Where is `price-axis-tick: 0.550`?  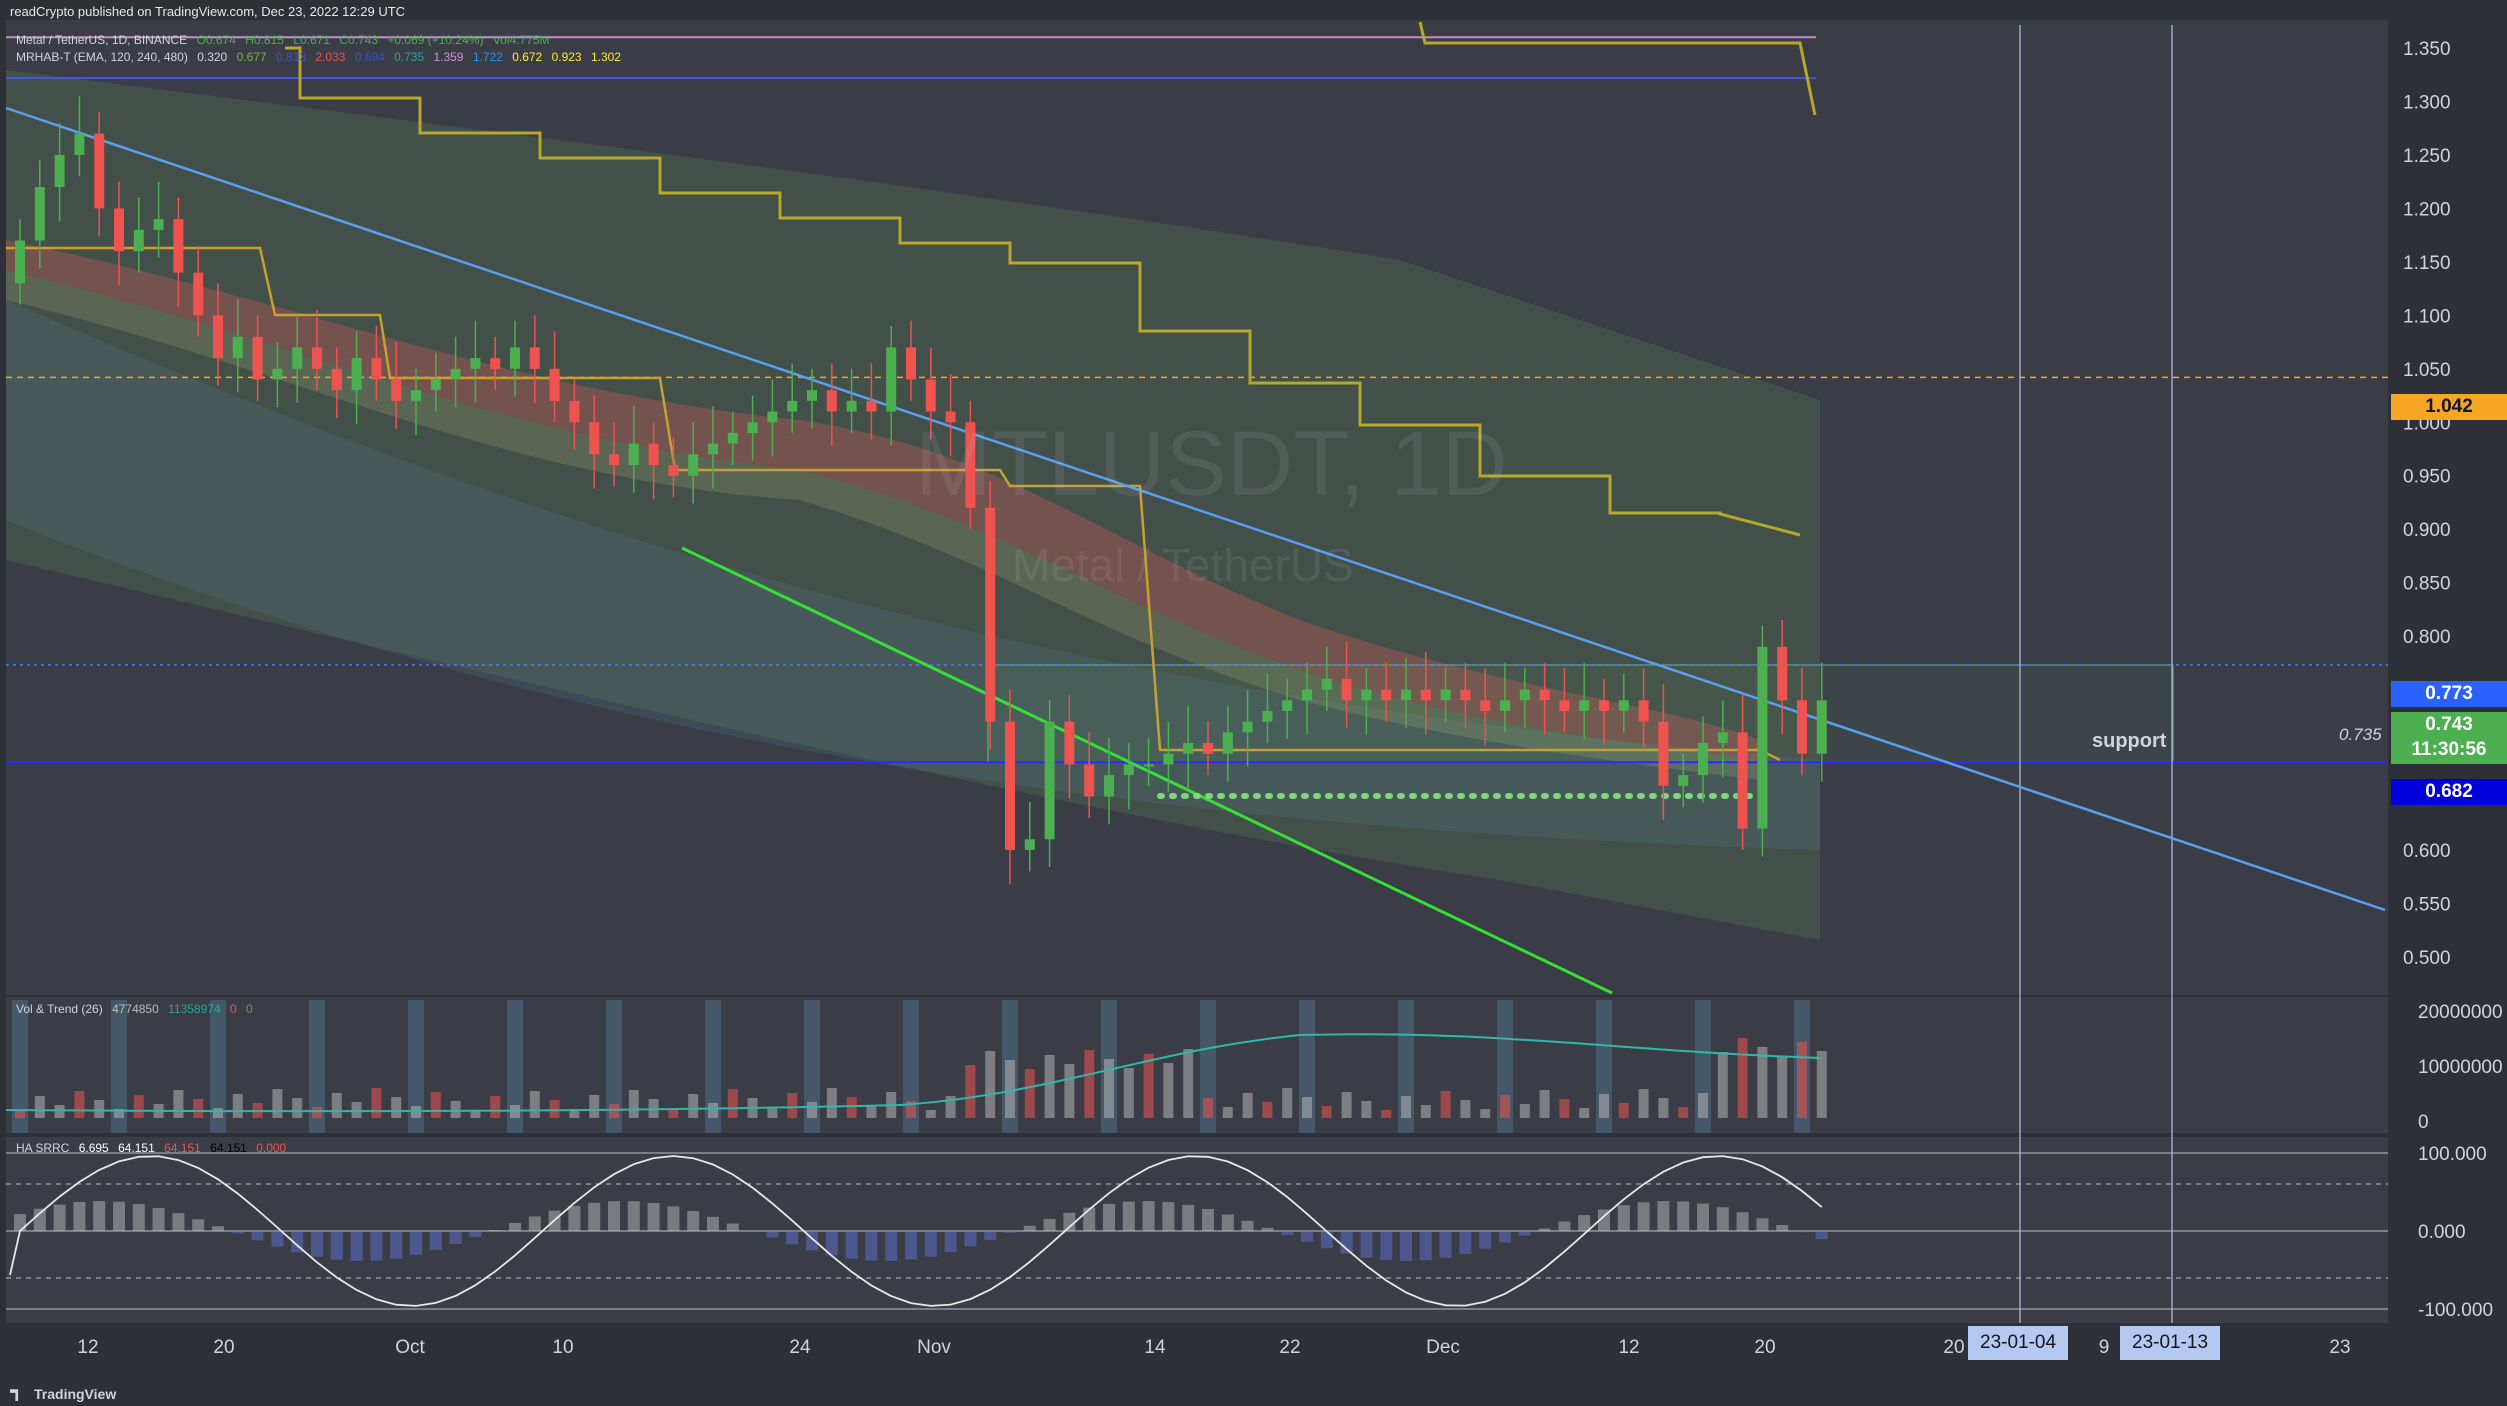 price-axis-tick: 0.550 is located at coordinates (2427, 904).